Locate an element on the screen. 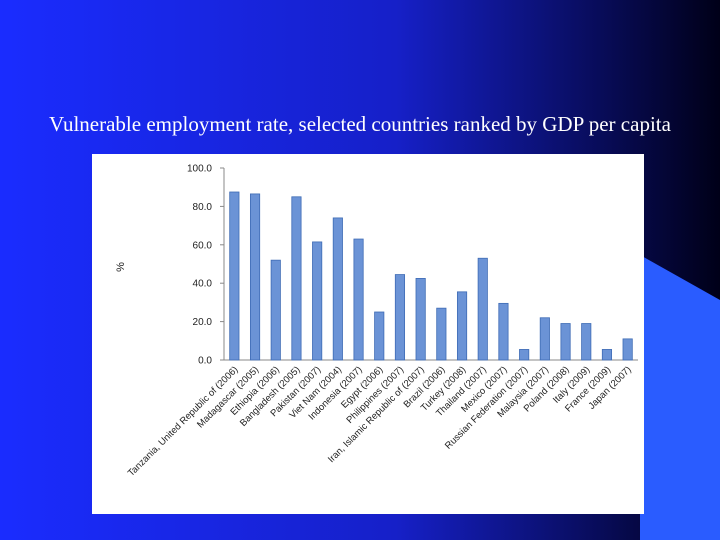 This screenshot has height=545, width=720. x-category-label: Tanzania, United Republic of (2006) is located at coordinates (183, 421).